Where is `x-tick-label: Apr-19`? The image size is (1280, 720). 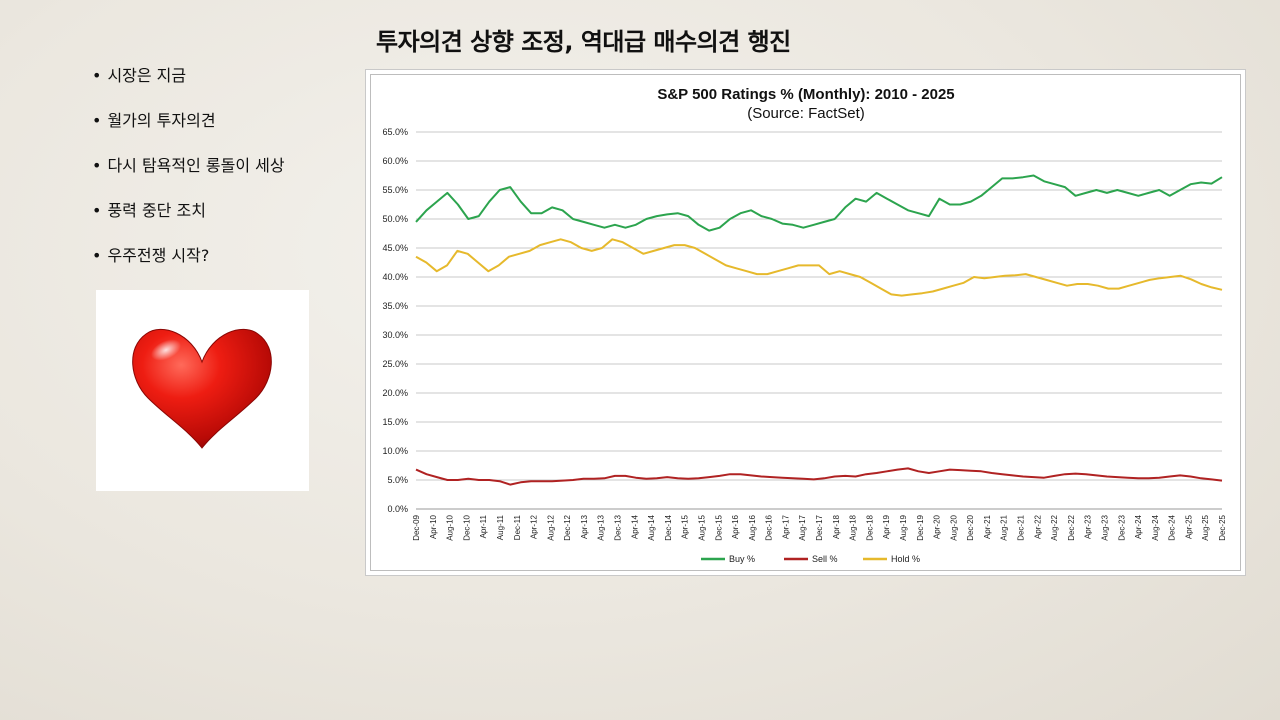
x-tick-label: Apr-19 is located at coordinates (886, 526).